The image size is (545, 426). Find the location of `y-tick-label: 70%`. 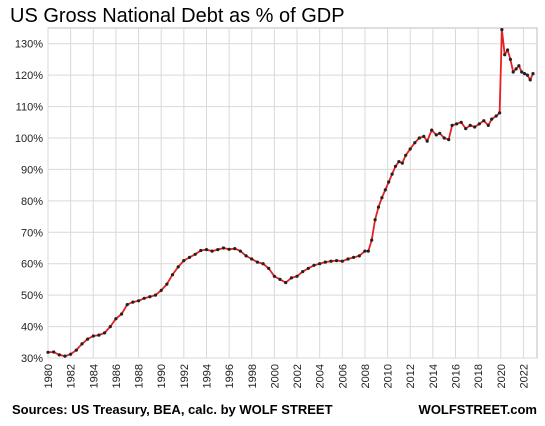

y-tick-label: 70% is located at coordinates (32, 233).